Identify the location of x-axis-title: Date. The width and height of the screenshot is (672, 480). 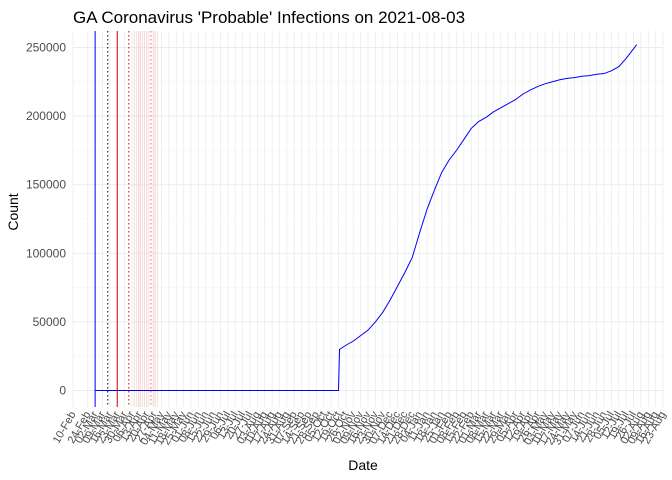
(363, 465).